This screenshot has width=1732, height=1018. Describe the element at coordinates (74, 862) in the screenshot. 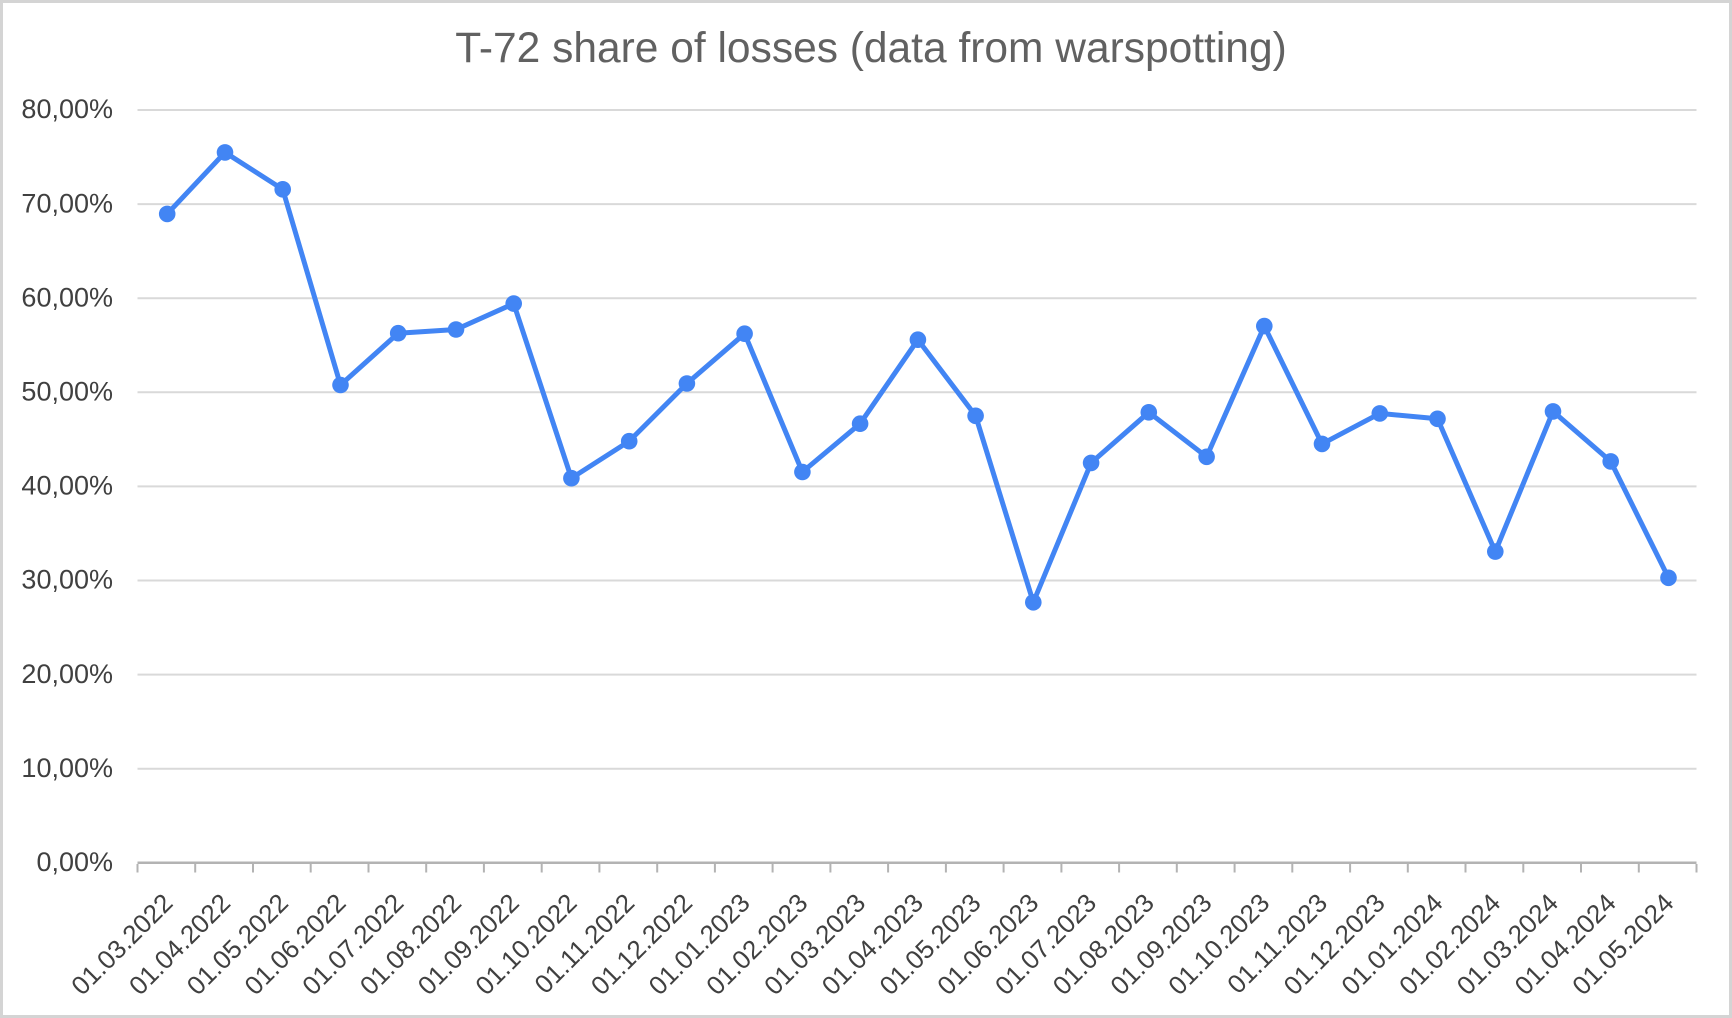

I see `svg-text: 0,00%` at that location.